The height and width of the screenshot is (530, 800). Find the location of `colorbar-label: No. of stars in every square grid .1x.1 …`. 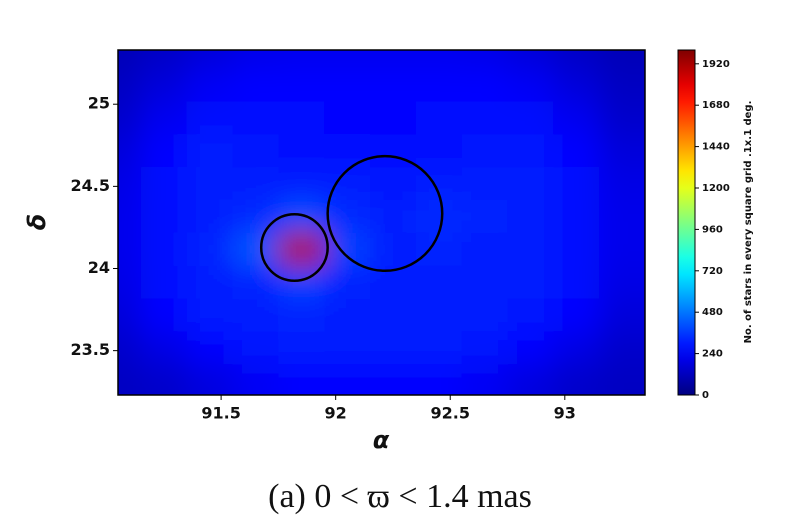

colorbar-label: No. of stars in every square grid .1x.1 … is located at coordinates (748, 222).